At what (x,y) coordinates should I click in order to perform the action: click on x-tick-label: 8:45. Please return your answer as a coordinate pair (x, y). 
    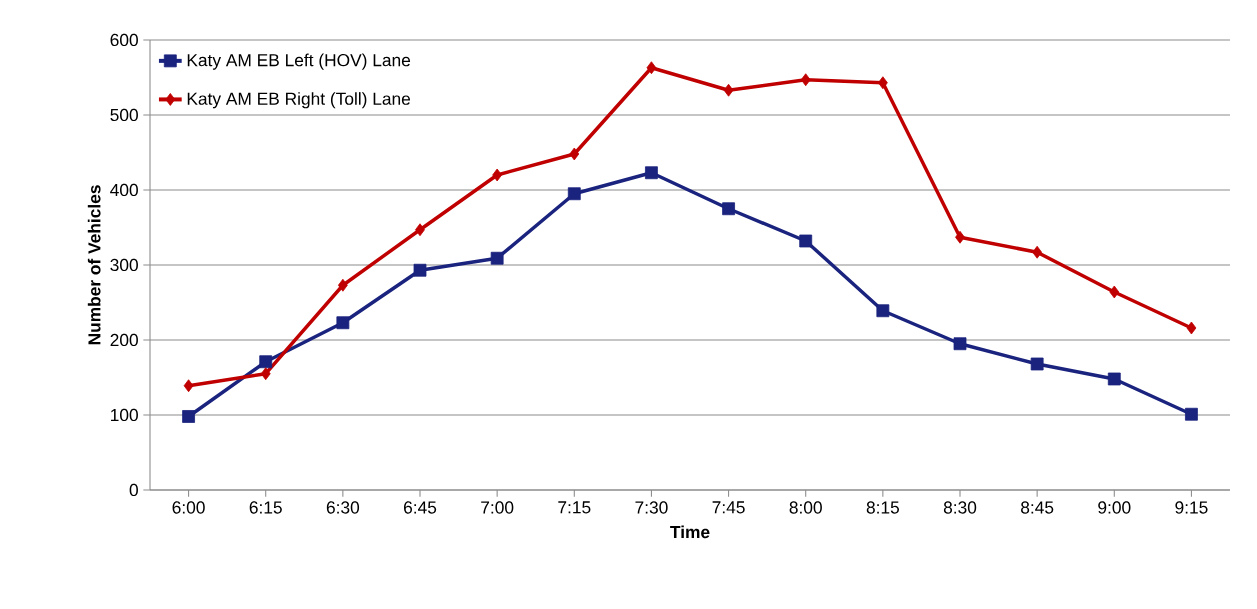
    Looking at the image, I should click on (1037, 507).